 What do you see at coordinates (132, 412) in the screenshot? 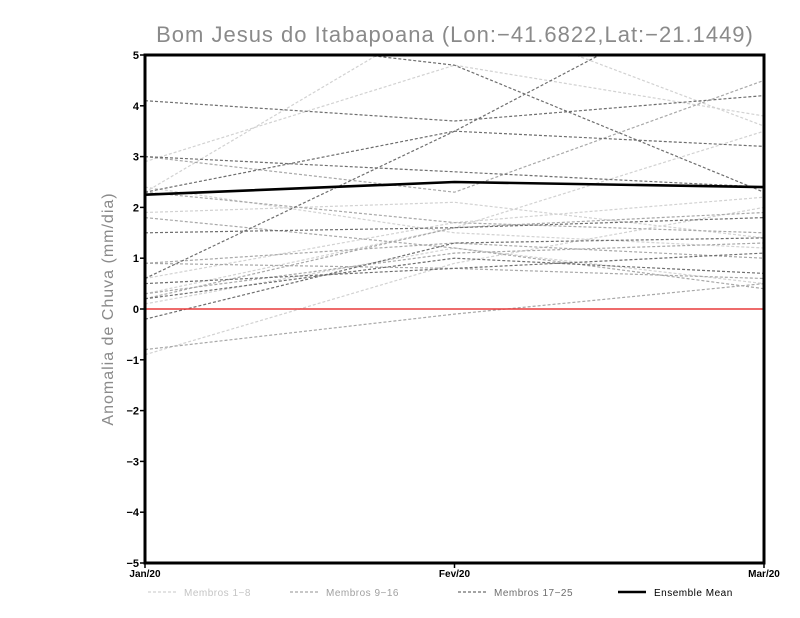
I see `y-tick-label: −2` at bounding box center [132, 412].